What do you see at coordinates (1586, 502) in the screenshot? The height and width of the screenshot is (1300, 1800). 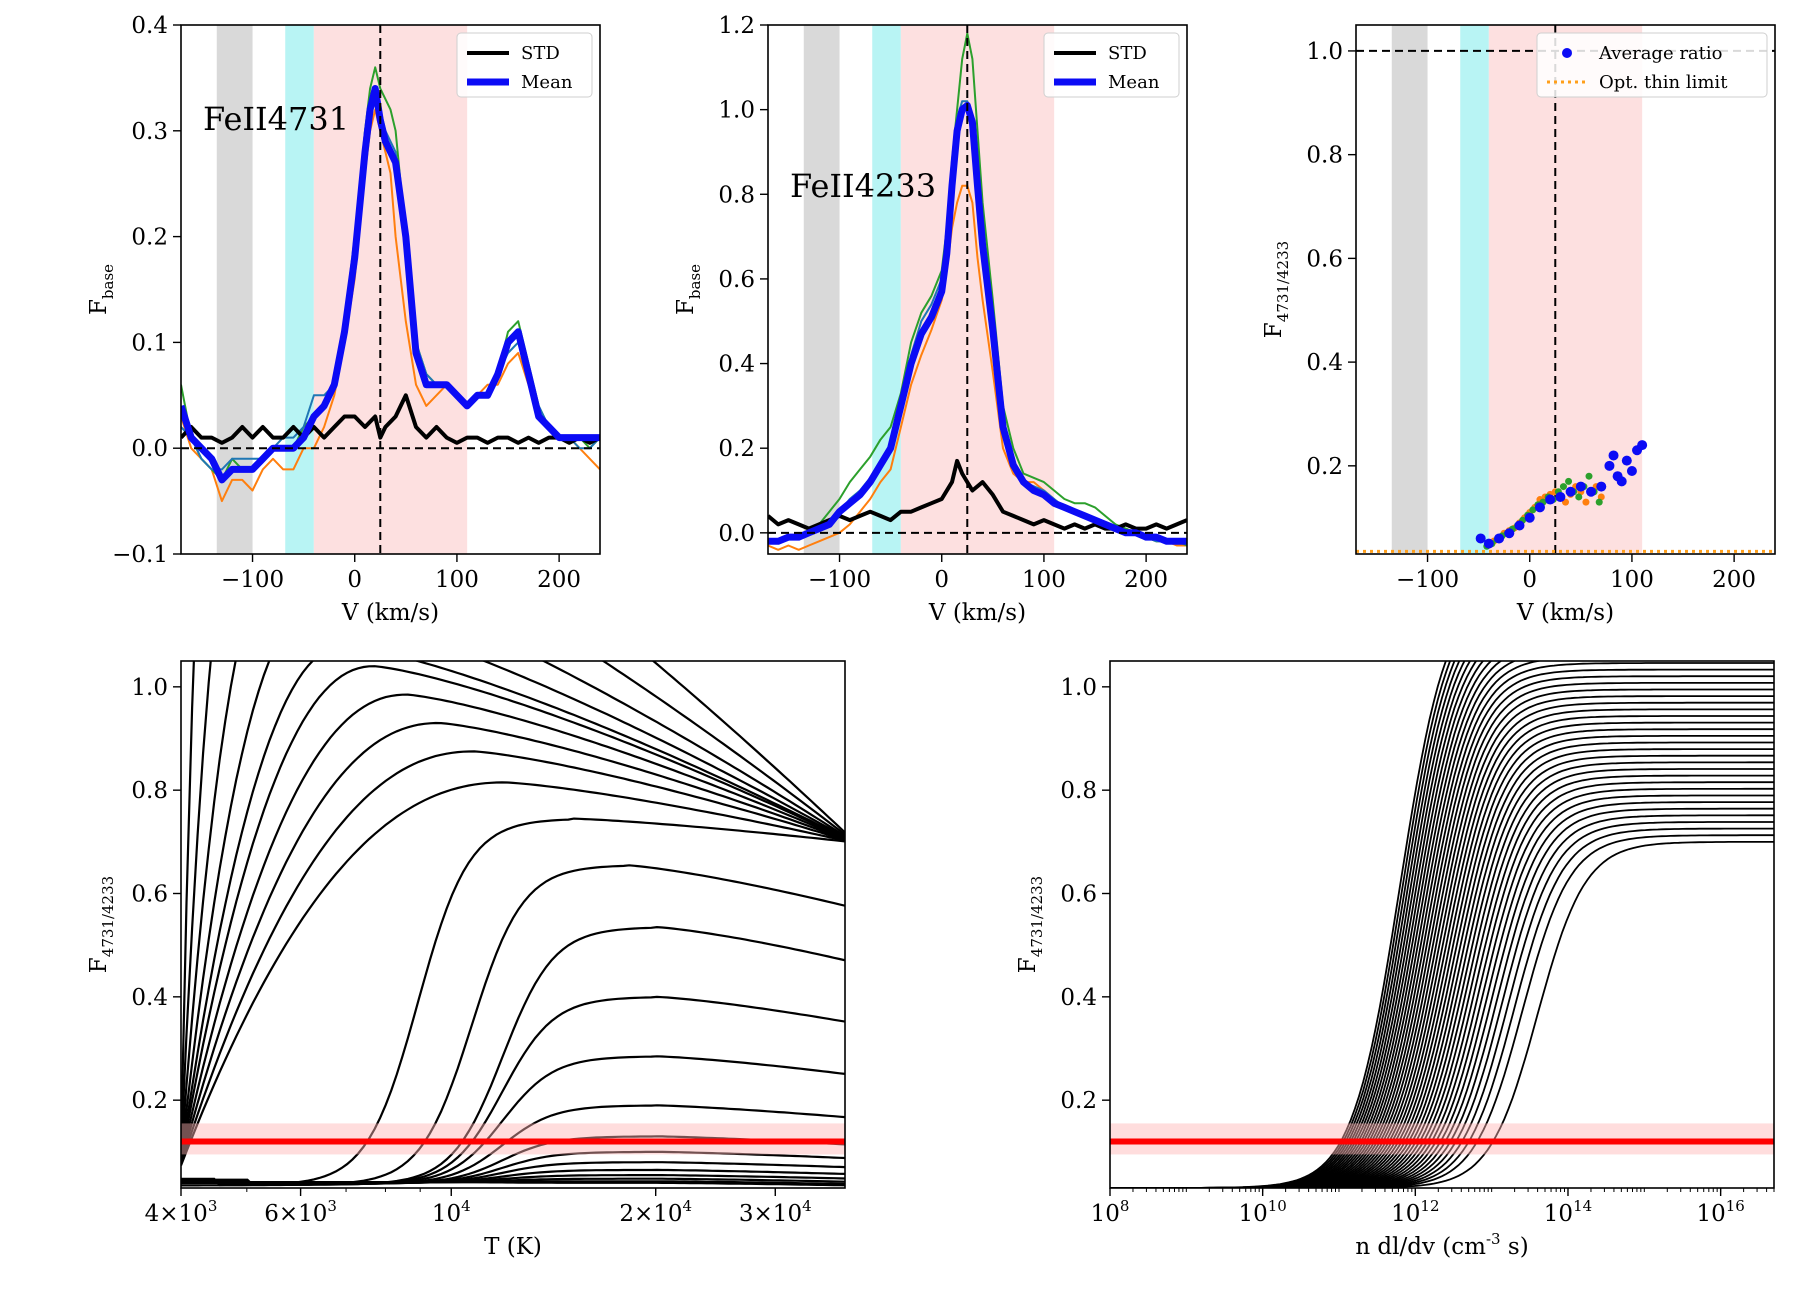 I see `point-orange-points` at bounding box center [1586, 502].